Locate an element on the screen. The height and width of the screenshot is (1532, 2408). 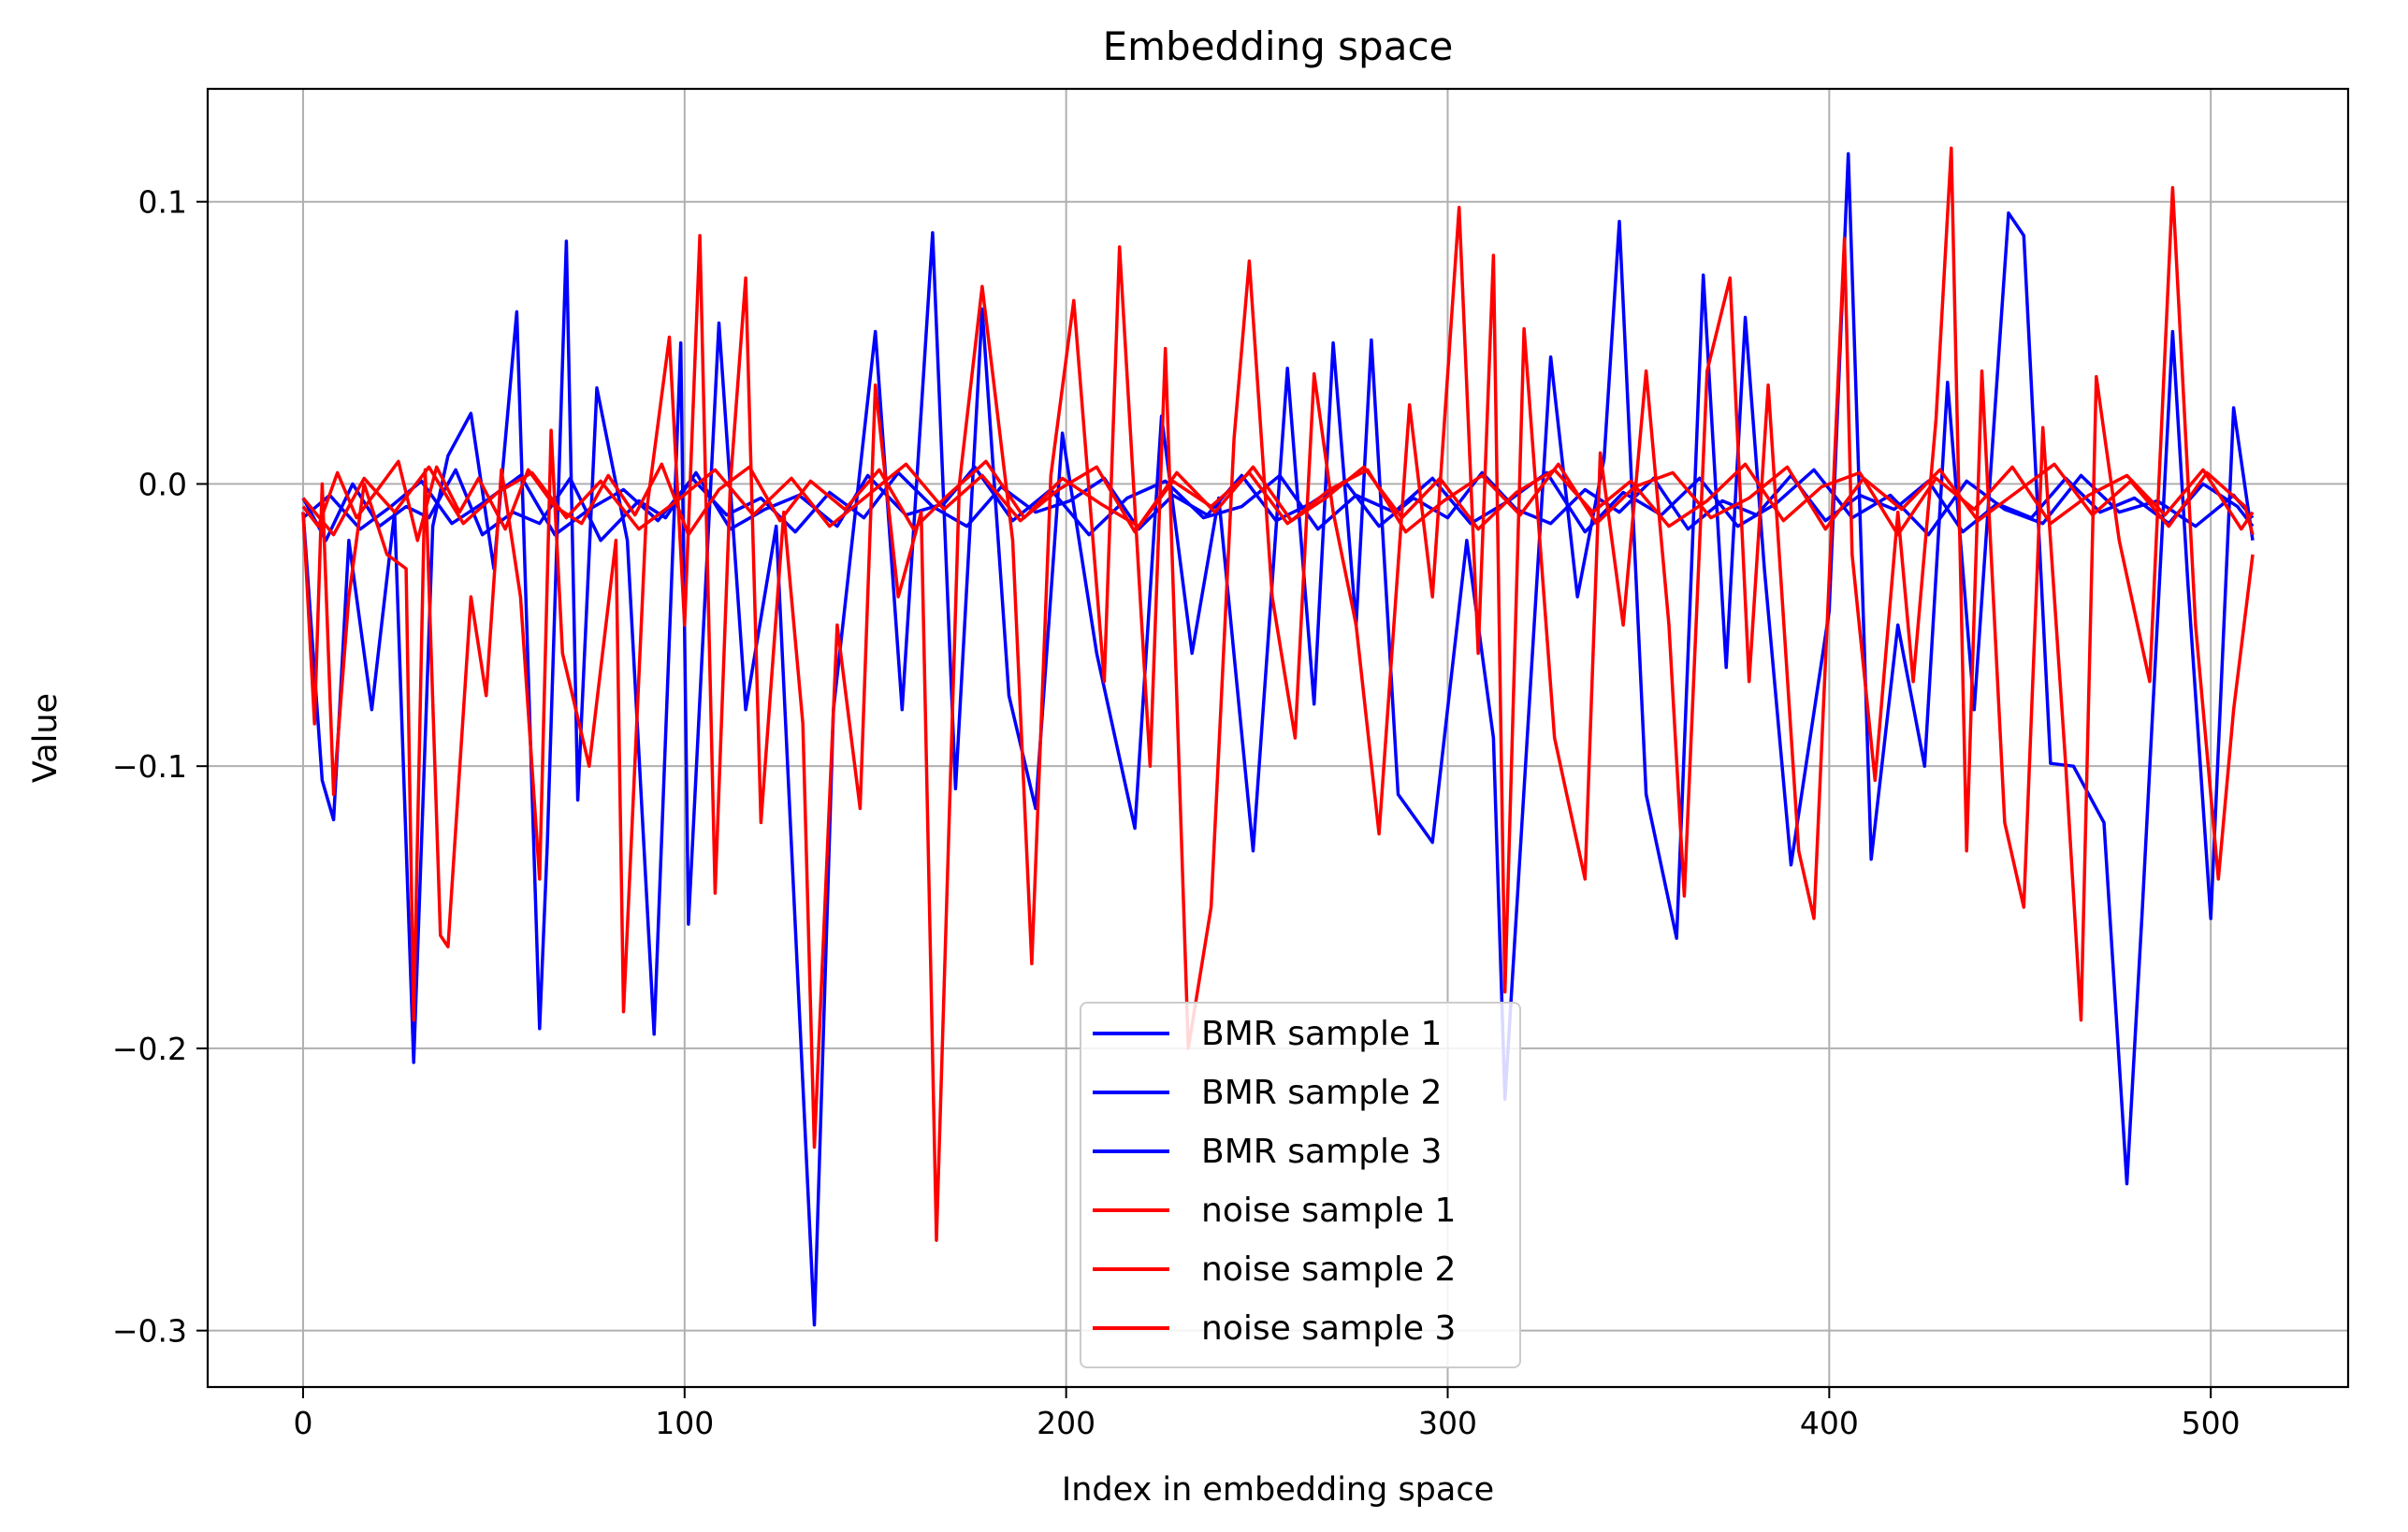
chart-title: Embedding space is located at coordinates (1278, 46).